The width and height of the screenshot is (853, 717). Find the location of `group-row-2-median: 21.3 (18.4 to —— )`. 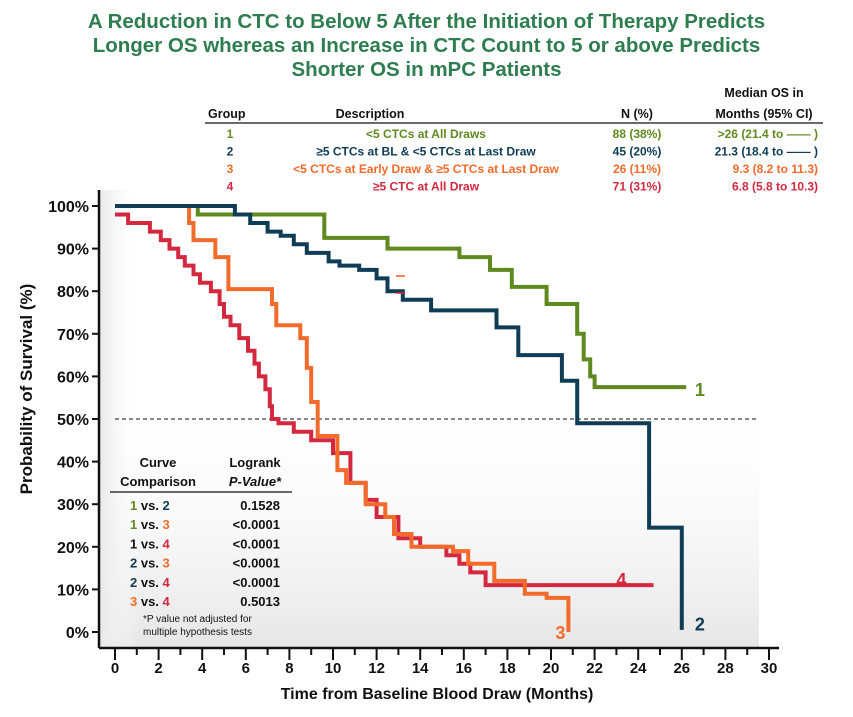

group-row-2-median: 21.3 (18.4 to —— ) is located at coordinates (766, 152).